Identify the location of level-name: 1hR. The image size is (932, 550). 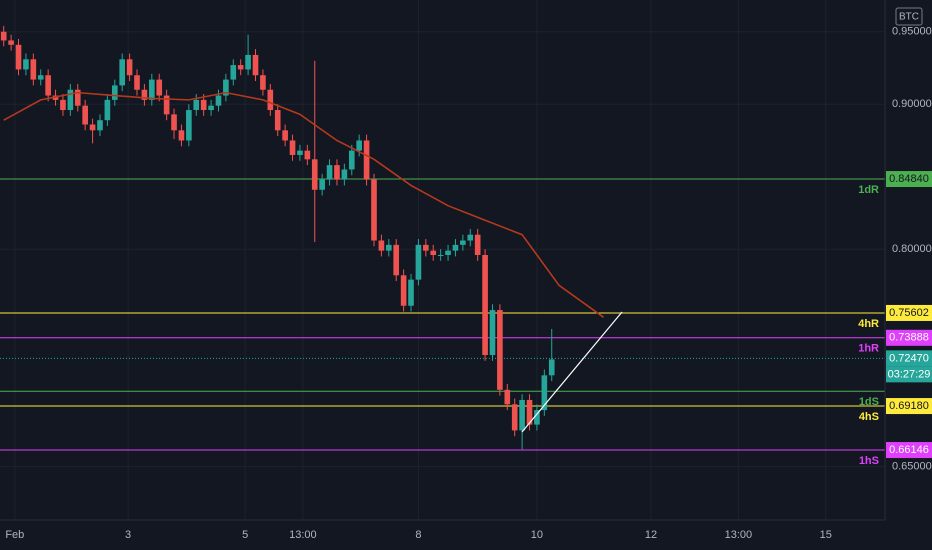
(868, 349).